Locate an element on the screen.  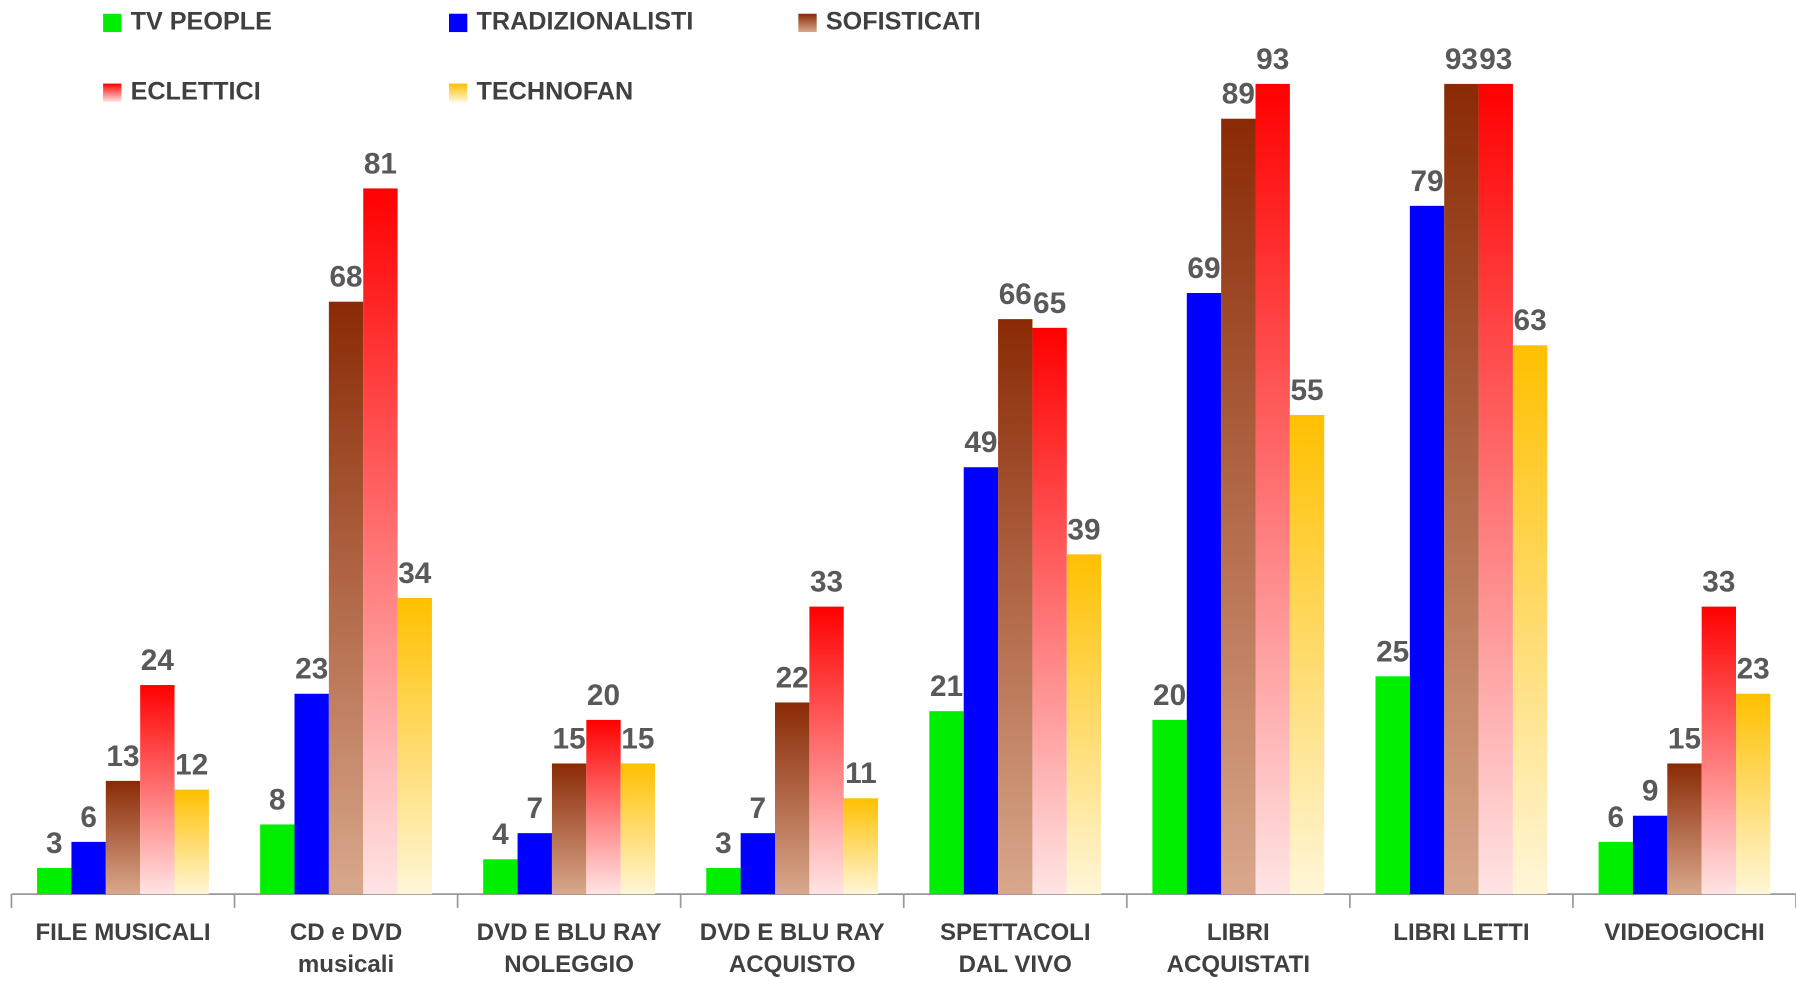
value-label: 65 is located at coordinates (1049, 303).